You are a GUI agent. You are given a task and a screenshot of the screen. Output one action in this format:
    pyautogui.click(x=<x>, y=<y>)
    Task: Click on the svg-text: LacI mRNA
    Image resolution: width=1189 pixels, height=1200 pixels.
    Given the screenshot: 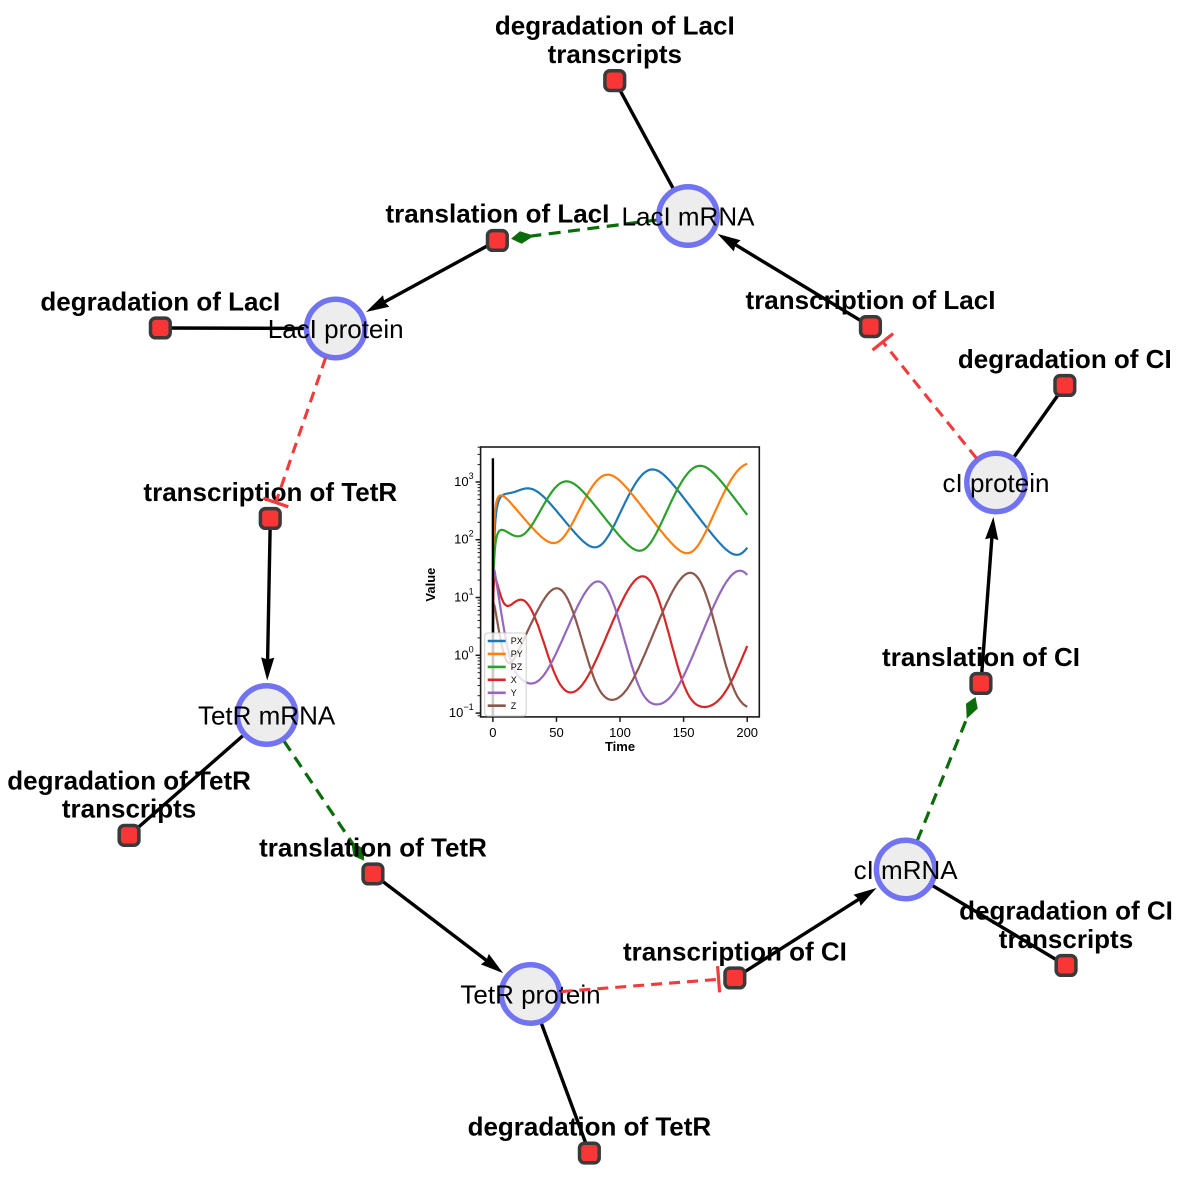 What is the action you would take?
    pyautogui.click(x=689, y=217)
    